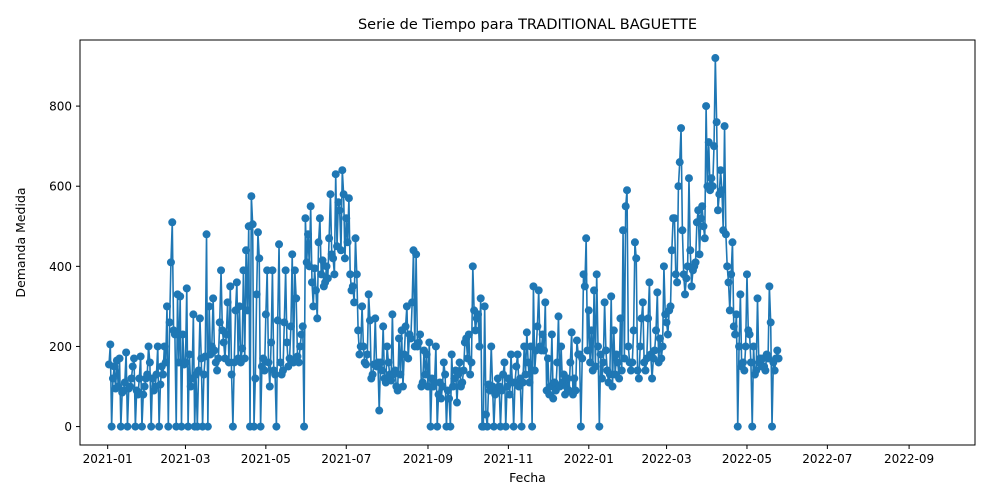  I want to click on x-tick-label: 2022-09, so click(909, 459).